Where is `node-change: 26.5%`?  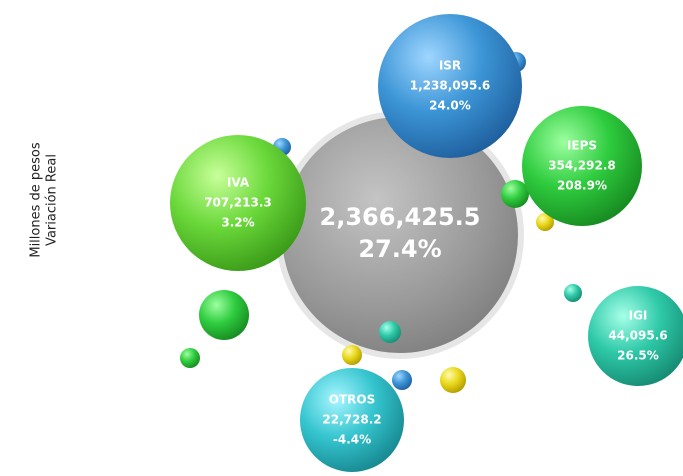
node-change: 26.5% is located at coordinates (638, 356).